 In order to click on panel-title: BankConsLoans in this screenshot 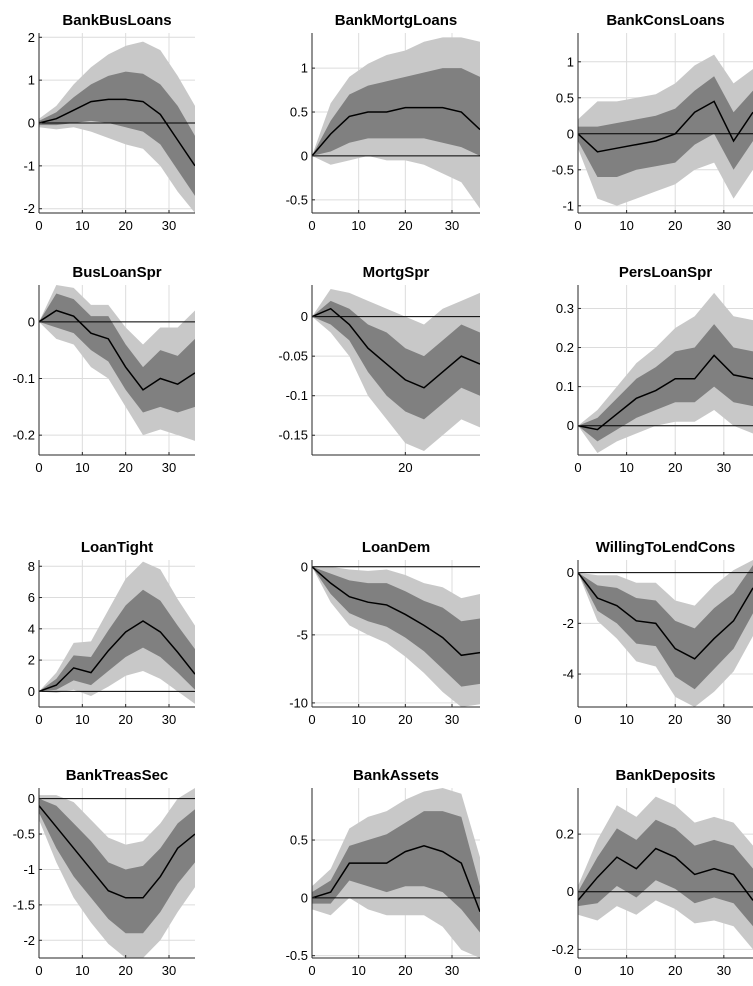, I will do `click(665, 20)`.